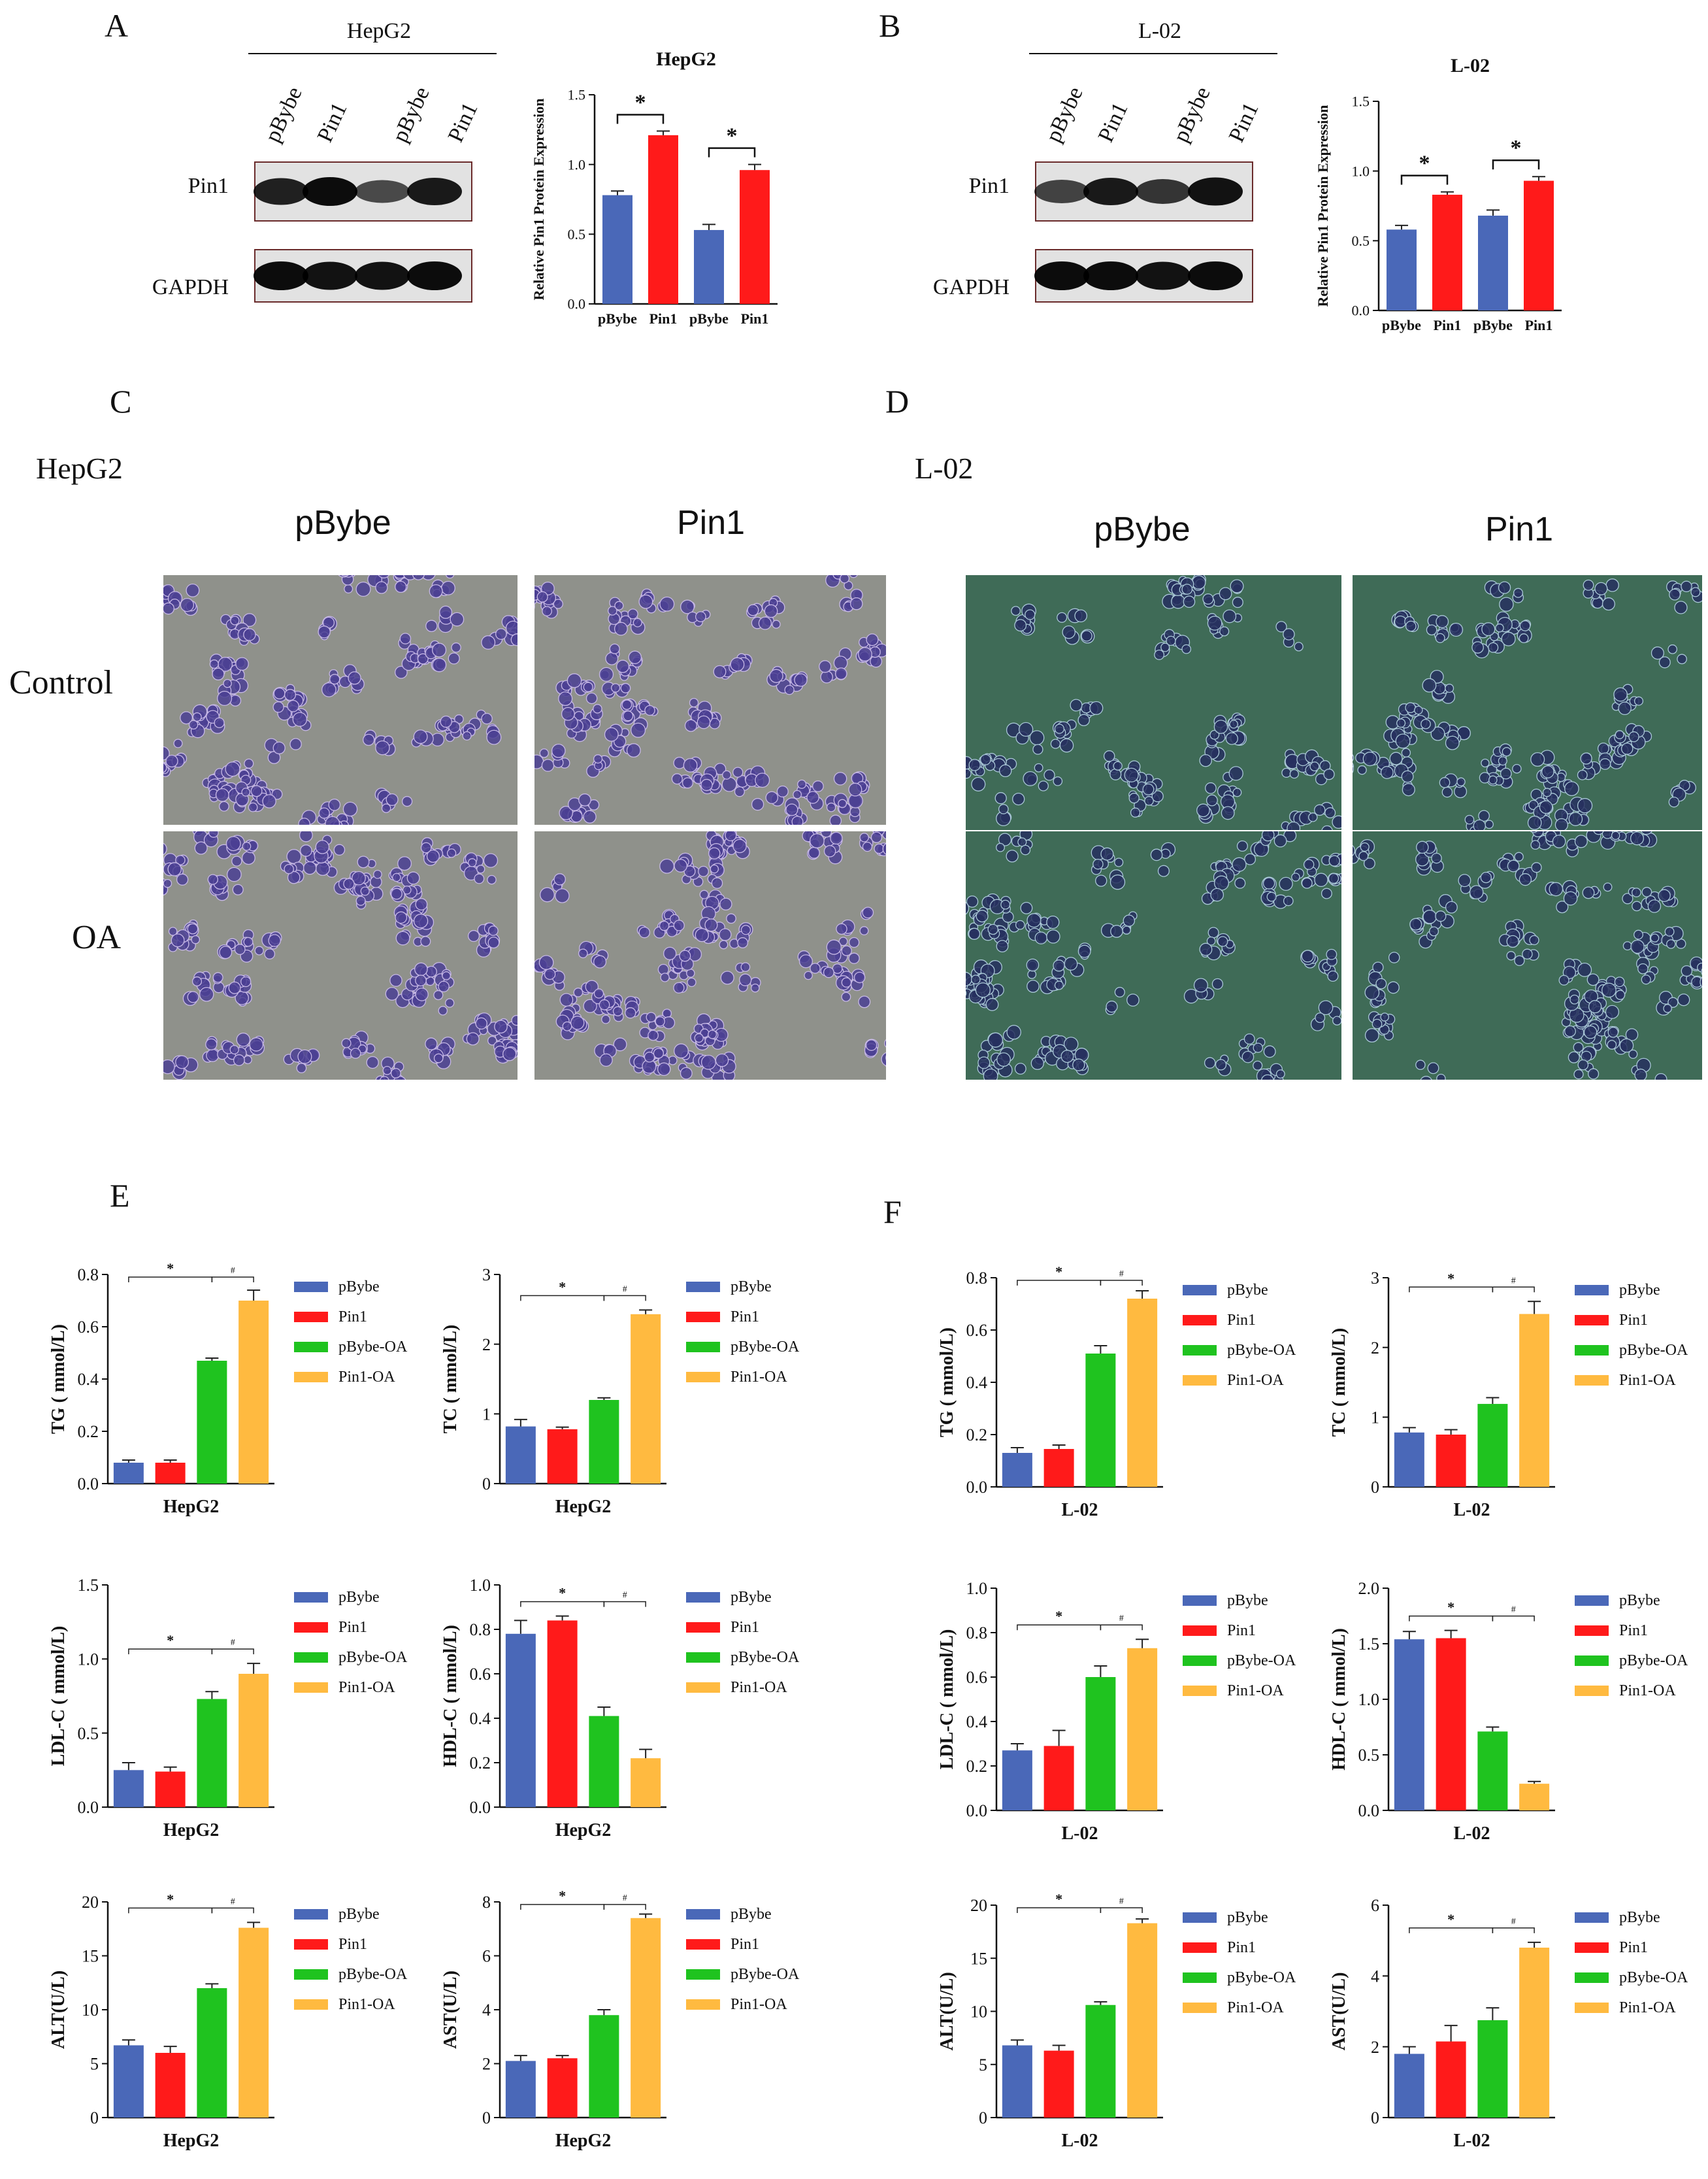 The width and height of the screenshot is (1708, 2179). Describe the element at coordinates (450, 1379) in the screenshot. I see `y-axis-label: TC ( mmol/L)` at that location.